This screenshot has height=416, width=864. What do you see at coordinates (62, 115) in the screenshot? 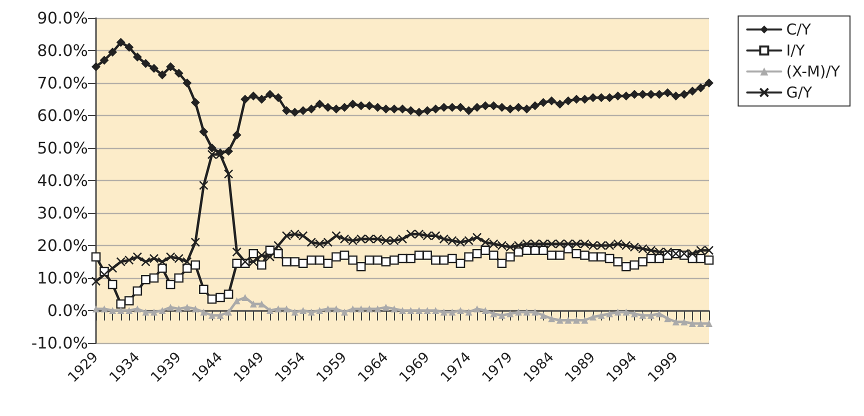
I see `y-tick-label: 60.0%` at bounding box center [62, 115].